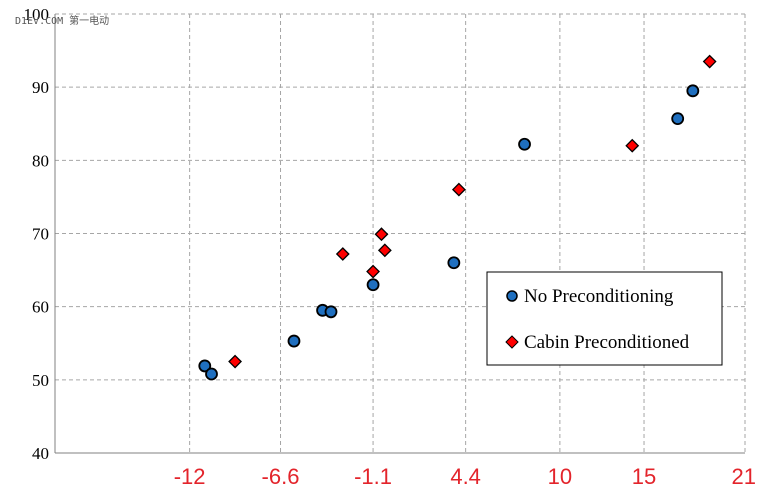  I want to click on x-tick-label: -1.1, so click(373, 476).